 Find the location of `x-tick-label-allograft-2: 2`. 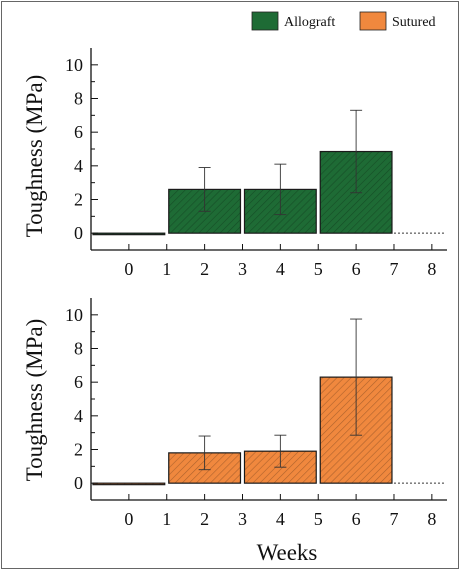

x-tick-label-allograft-2: 2 is located at coordinates (204, 269).